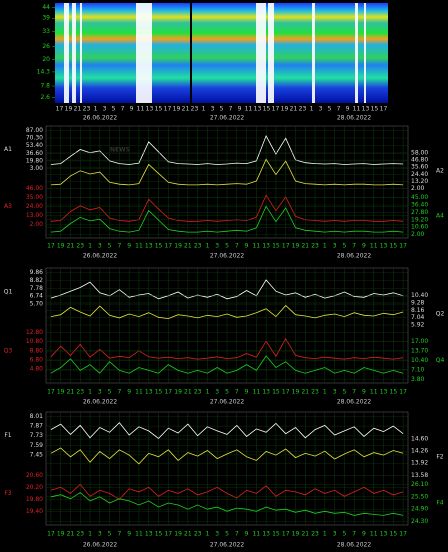 The image size is (448, 552). What do you see at coordinates (191, 53) in the screenshot?
I see `spectrogram-gap` at bounding box center [191, 53].